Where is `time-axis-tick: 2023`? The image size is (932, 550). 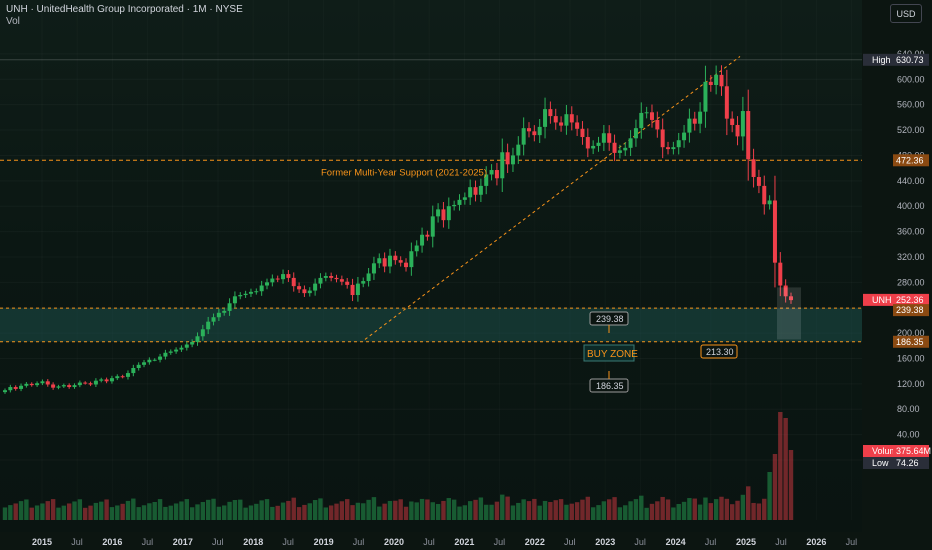
time-axis-tick: 2023 is located at coordinates (605, 542).